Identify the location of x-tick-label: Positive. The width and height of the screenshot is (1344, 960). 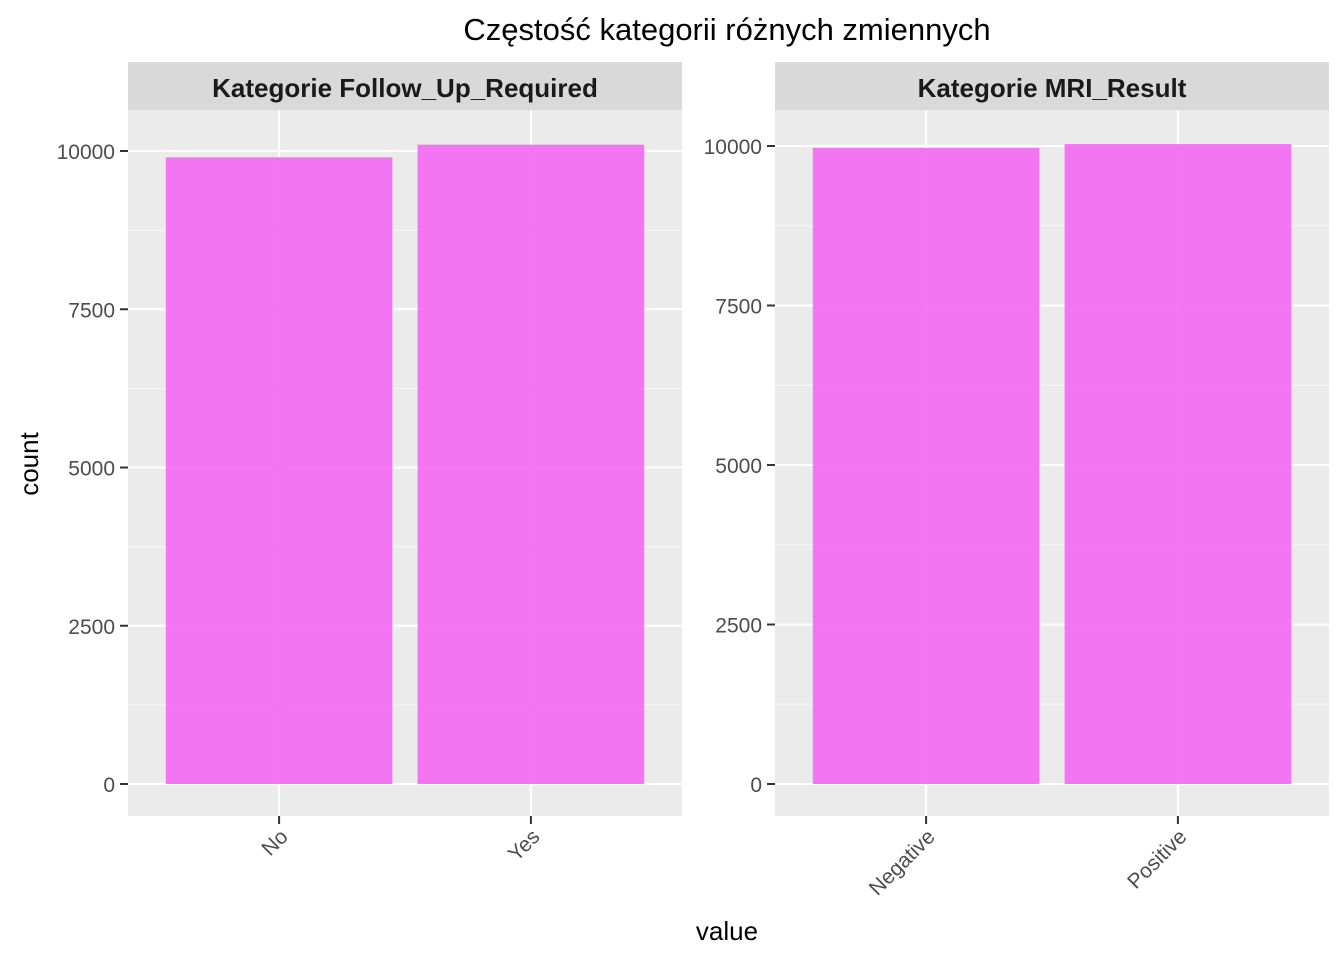
(1157, 859).